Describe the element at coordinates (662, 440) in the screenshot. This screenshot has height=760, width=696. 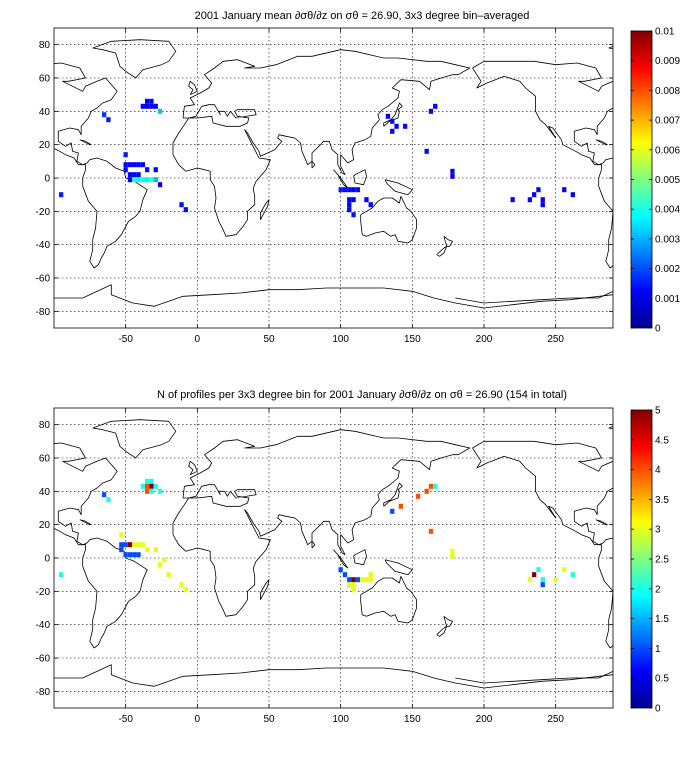
I see `colorbar-tick-label: 4.5` at that location.